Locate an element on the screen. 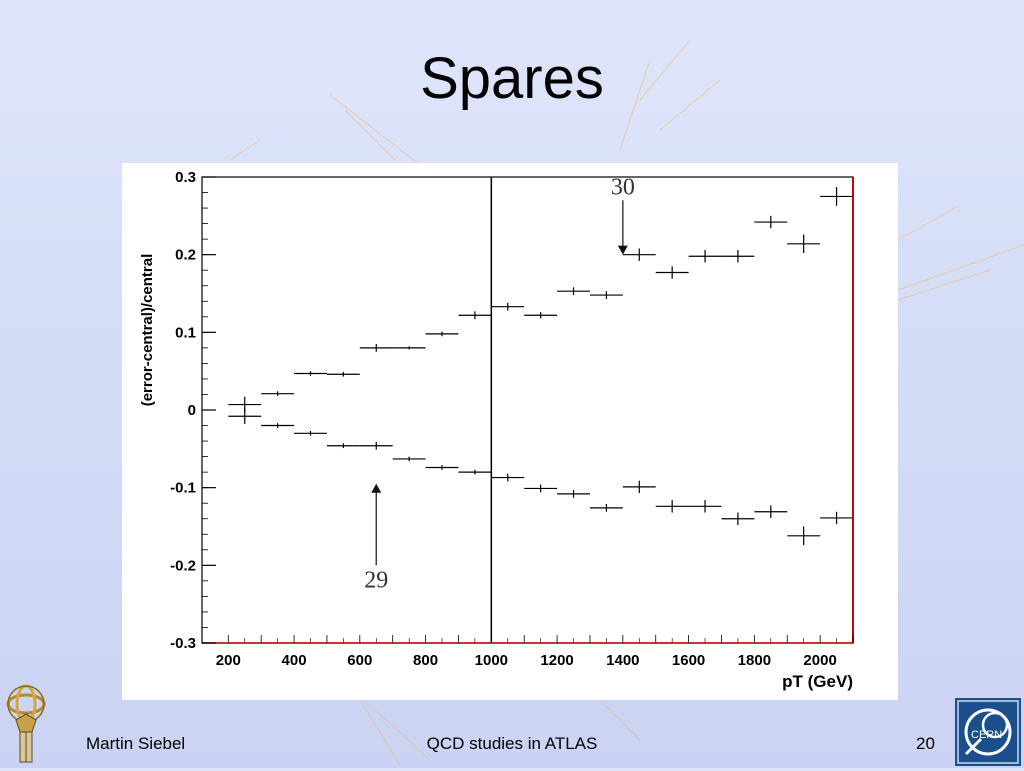 The image size is (1024, 771). footer-page-number: 20 is located at coordinates (925, 743).